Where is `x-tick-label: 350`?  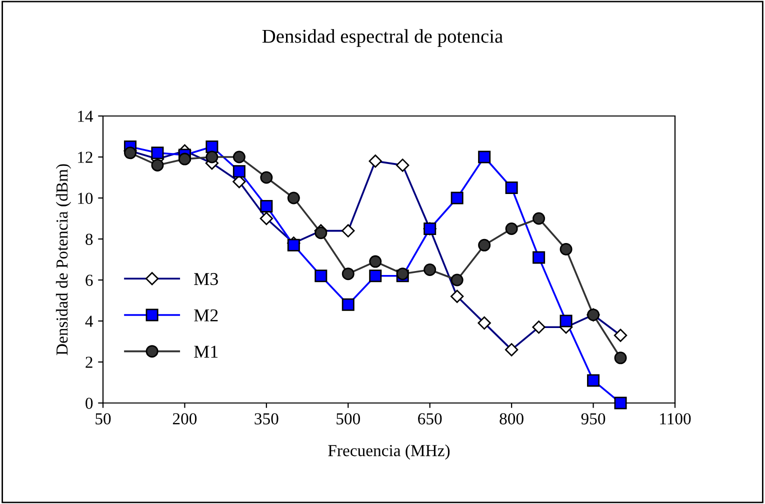
x-tick-label: 350 is located at coordinates (266, 418).